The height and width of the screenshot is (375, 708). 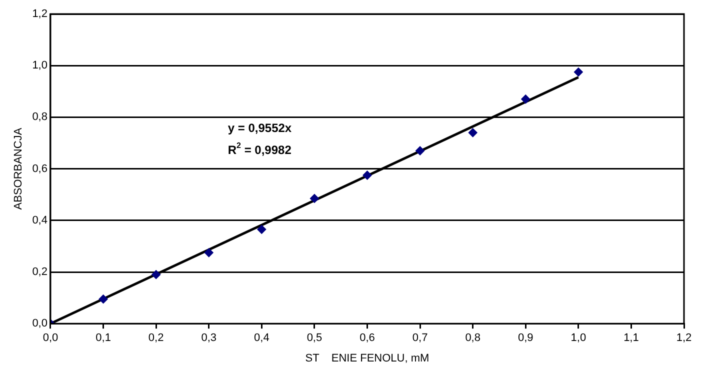 What do you see at coordinates (209, 338) in the screenshot?
I see `x-tick-label: 0,3` at bounding box center [209, 338].